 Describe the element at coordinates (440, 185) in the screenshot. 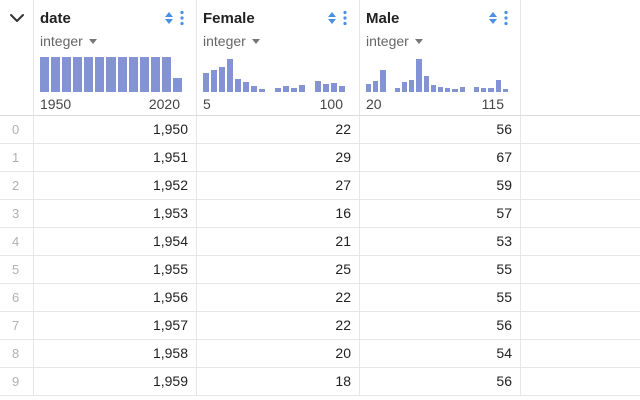

I see `cell-male: 59` at that location.